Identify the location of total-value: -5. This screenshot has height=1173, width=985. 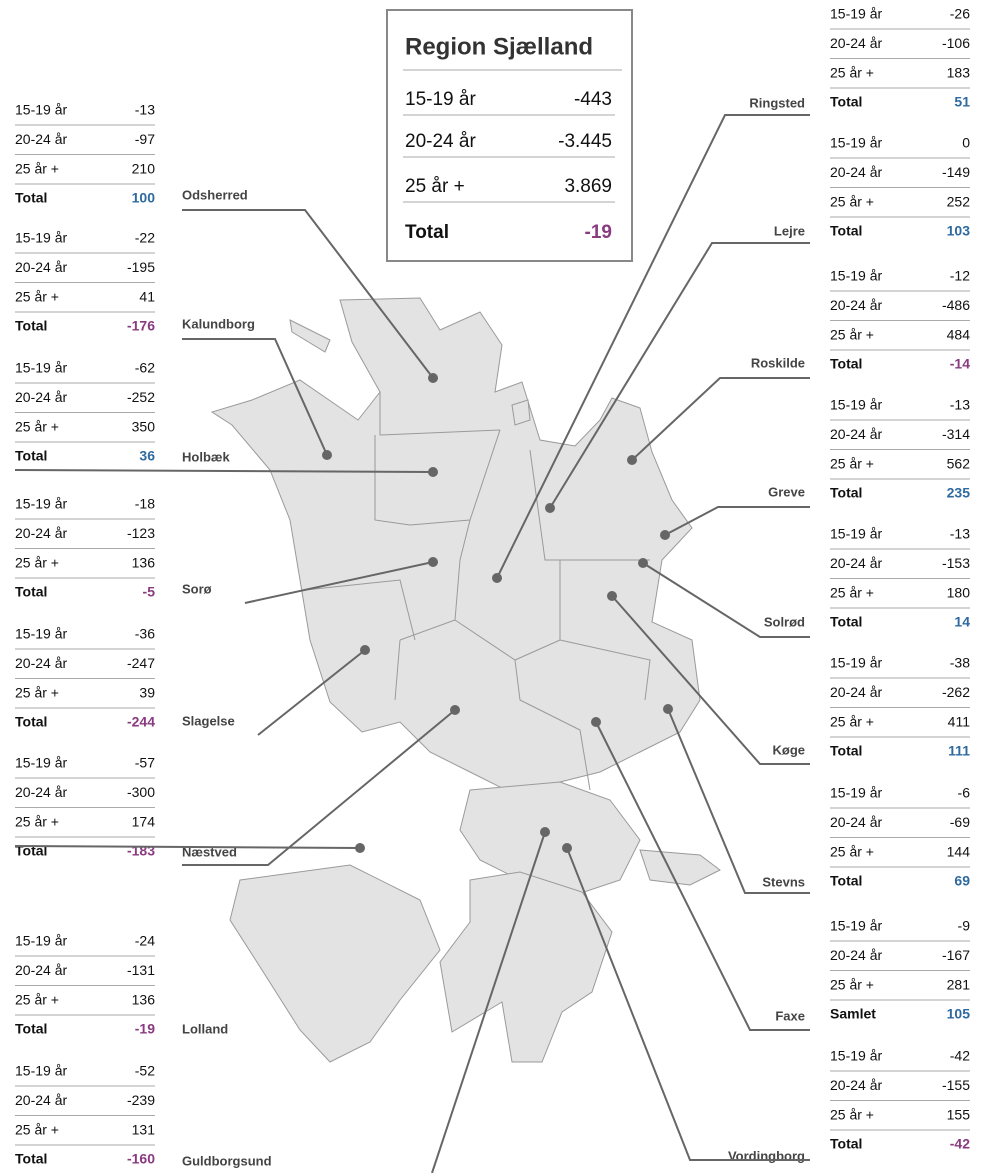
(149, 592).